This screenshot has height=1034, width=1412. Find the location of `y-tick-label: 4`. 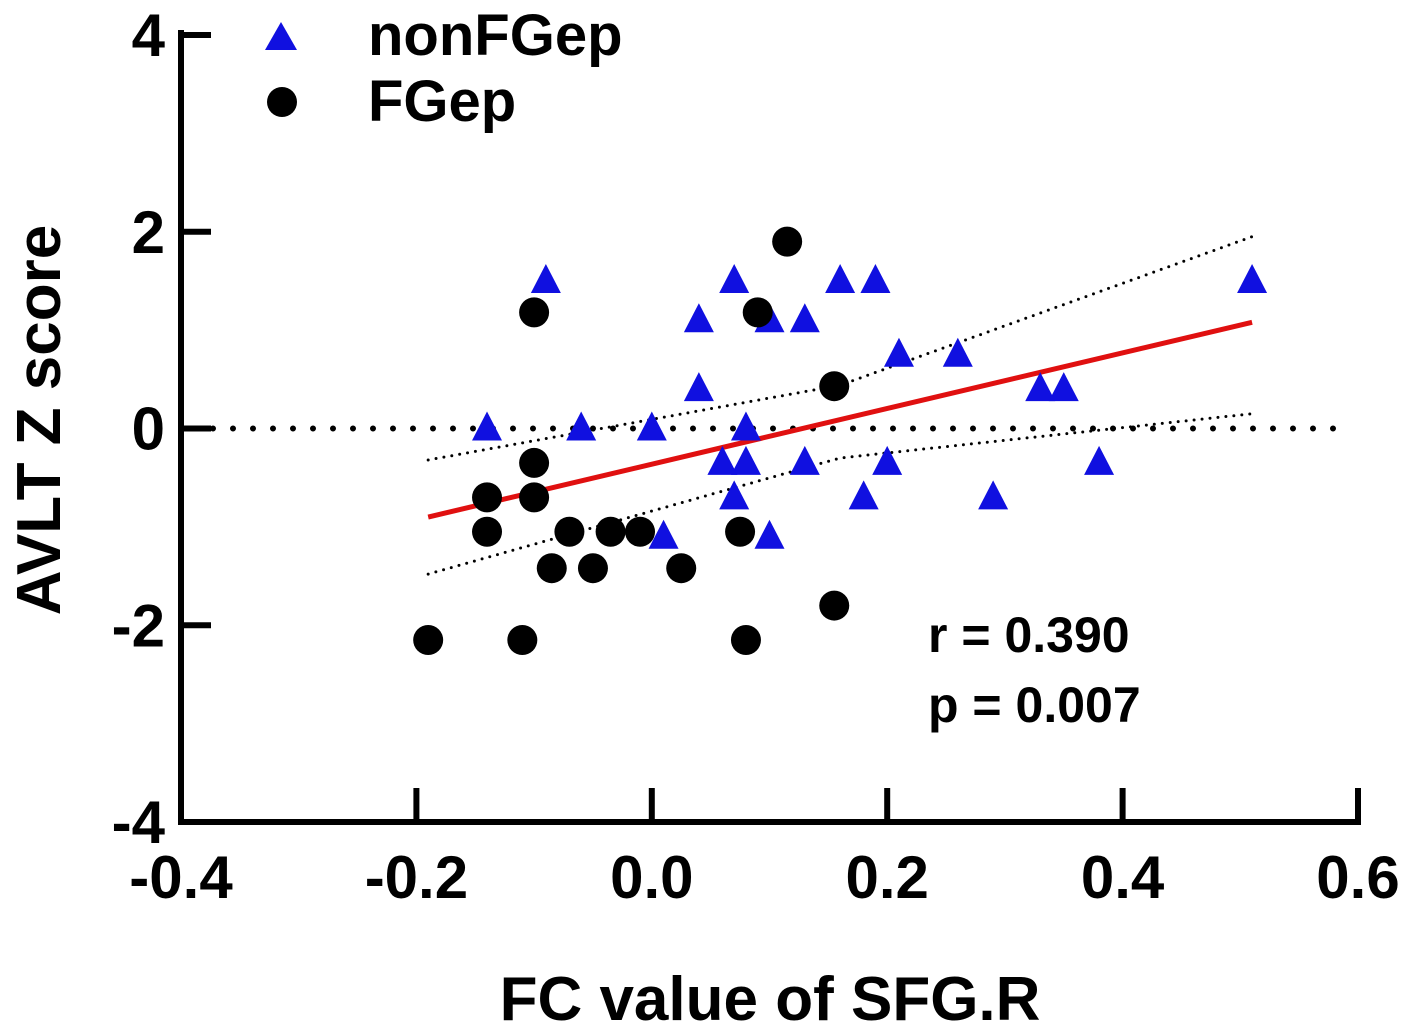

y-tick-label: 4 is located at coordinates (149, 35).